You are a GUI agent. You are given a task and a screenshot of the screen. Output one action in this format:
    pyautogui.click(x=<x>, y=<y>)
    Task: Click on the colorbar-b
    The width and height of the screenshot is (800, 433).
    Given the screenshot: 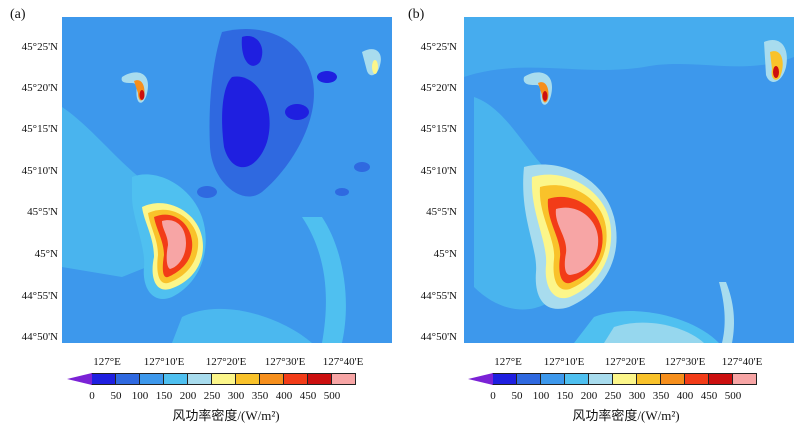 What is the action you would take?
    pyautogui.click(x=612, y=379)
    